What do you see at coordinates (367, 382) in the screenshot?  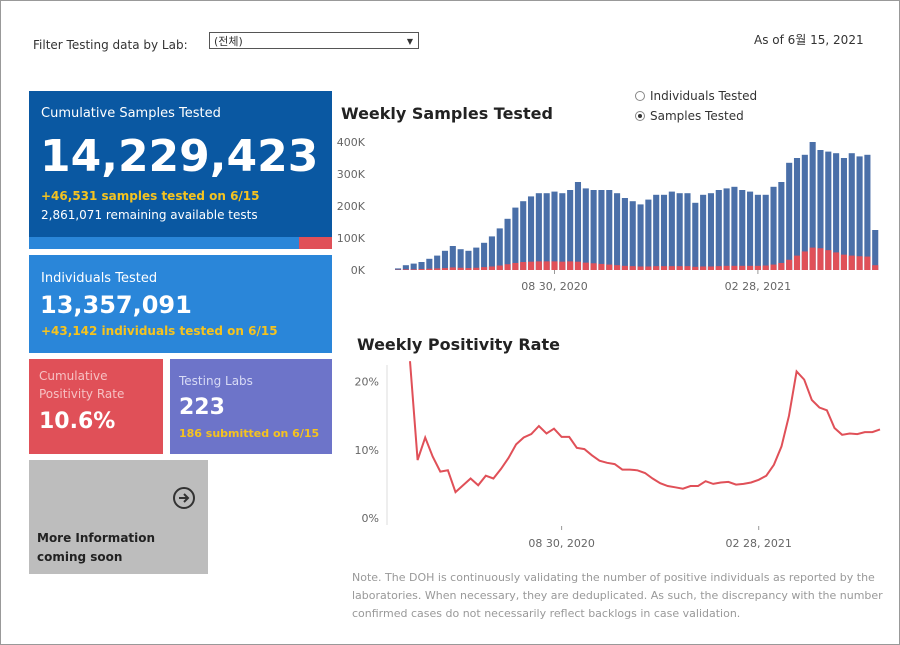 I see `y-tick-label: 20%` at bounding box center [367, 382].